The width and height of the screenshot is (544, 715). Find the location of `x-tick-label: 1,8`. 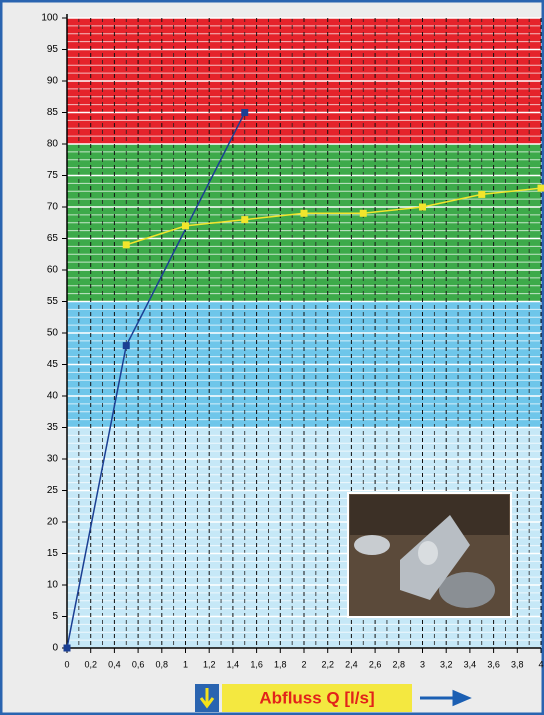

x-tick-label: 1,8 is located at coordinates (280, 664).